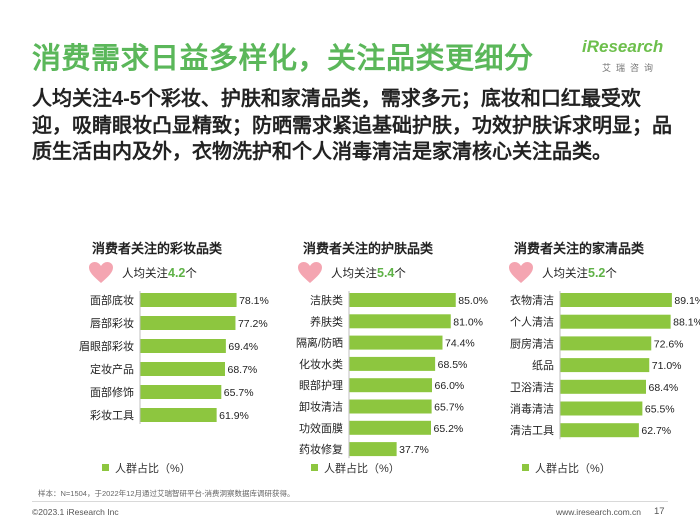  I want to click on value-label: 65.2%, so click(449, 429).